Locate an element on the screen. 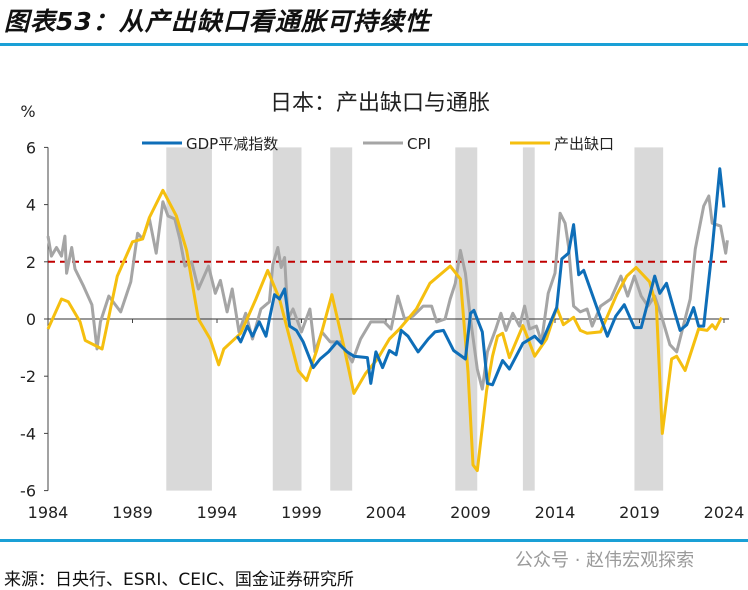 This screenshot has width=748, height=590. y-tick-label: -6 is located at coordinates (28, 491).